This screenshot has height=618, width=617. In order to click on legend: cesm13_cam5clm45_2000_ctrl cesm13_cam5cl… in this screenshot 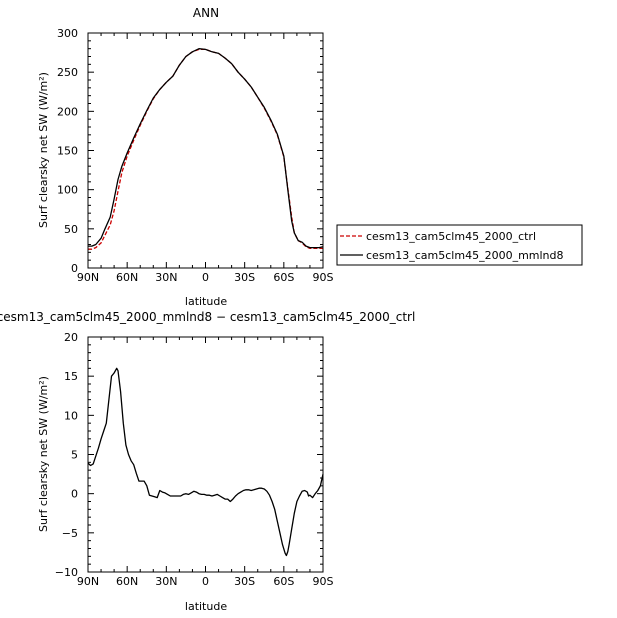, I will do `click(459, 245)`.